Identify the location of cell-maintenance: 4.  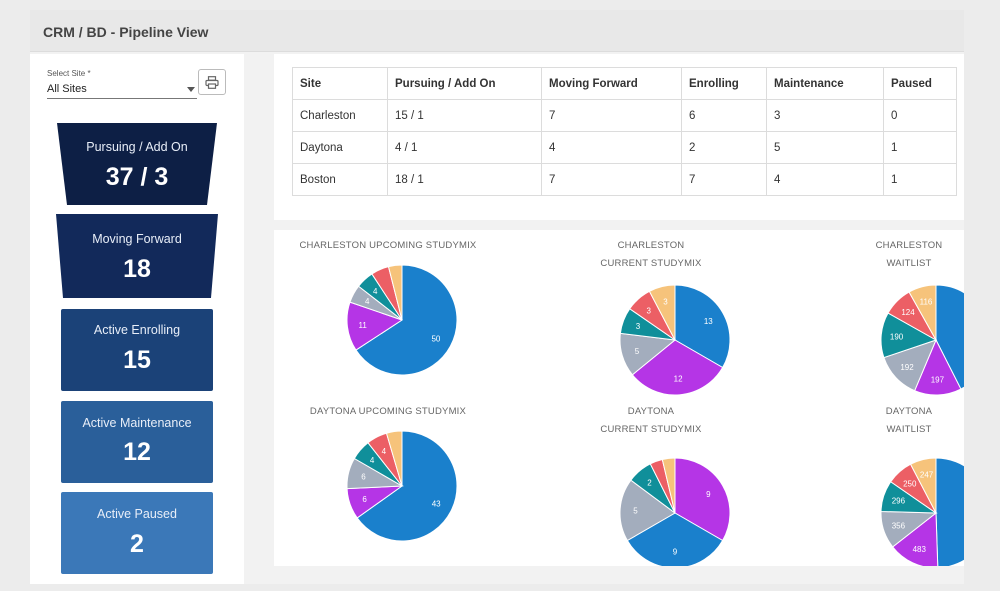
(825, 179).